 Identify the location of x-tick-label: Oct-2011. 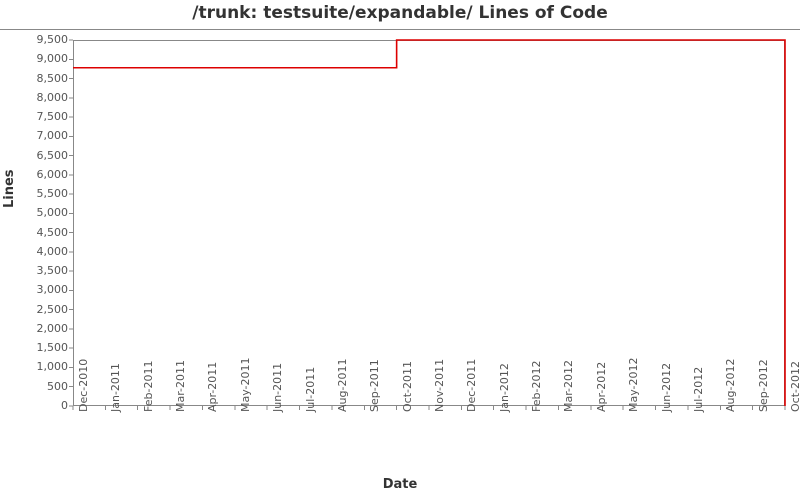
(407, 386).